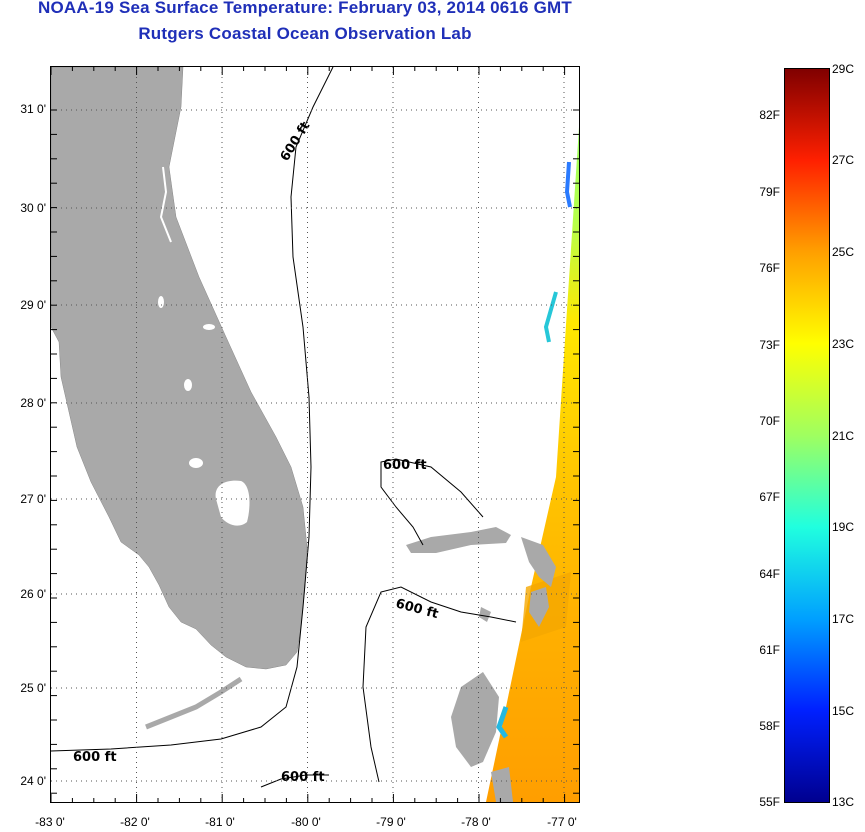 This screenshot has width=865, height=832. Describe the element at coordinates (562, 822) in the screenshot. I see `lon-label-77: -77 0'` at that location.